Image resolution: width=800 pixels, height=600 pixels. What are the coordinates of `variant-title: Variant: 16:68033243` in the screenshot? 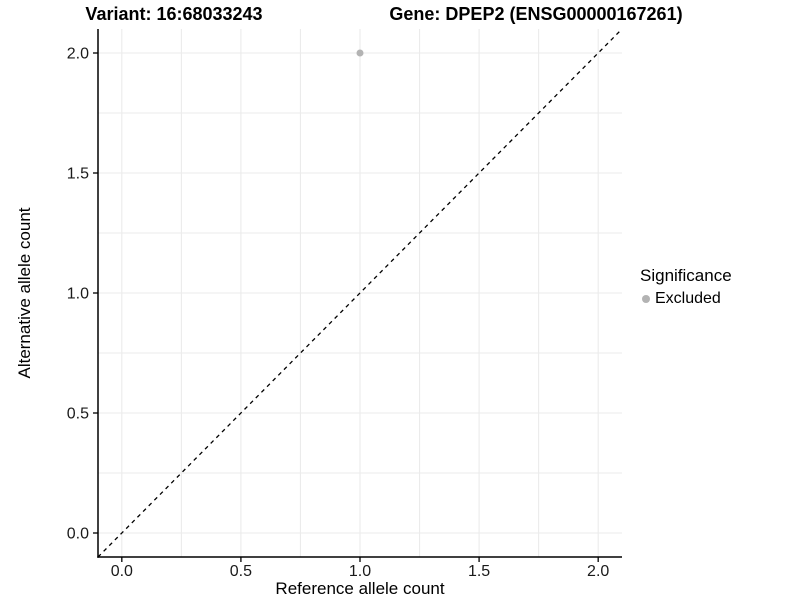 It's located at (174, 14).